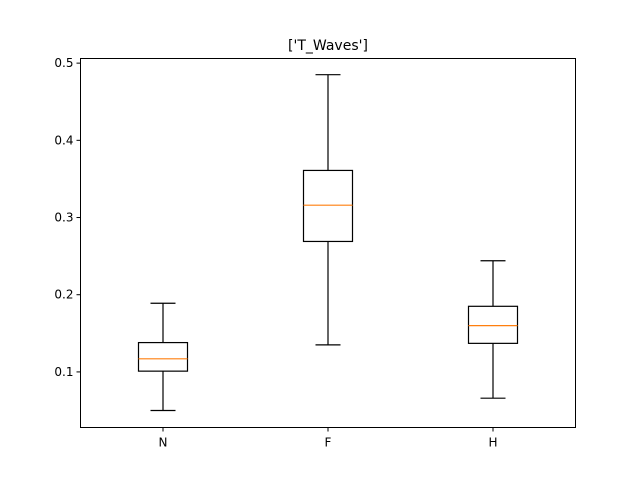  Describe the element at coordinates (328, 46) in the screenshot. I see `chart-title: ['T_Waves']` at that location.